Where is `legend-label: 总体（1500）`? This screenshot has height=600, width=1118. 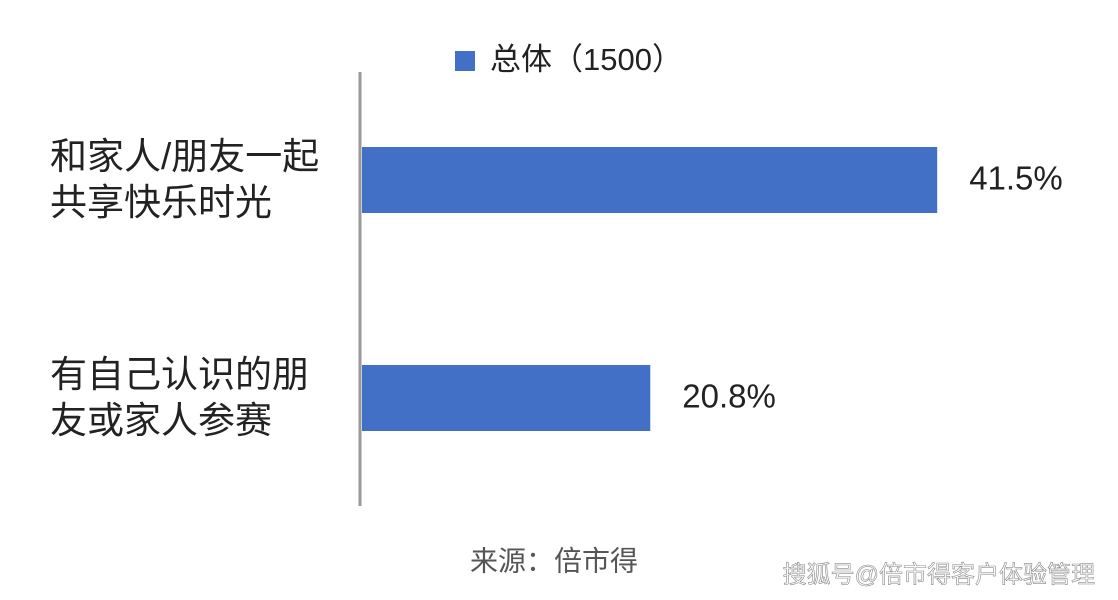
legend-label: 总体（1500） is located at coordinates (586, 59).